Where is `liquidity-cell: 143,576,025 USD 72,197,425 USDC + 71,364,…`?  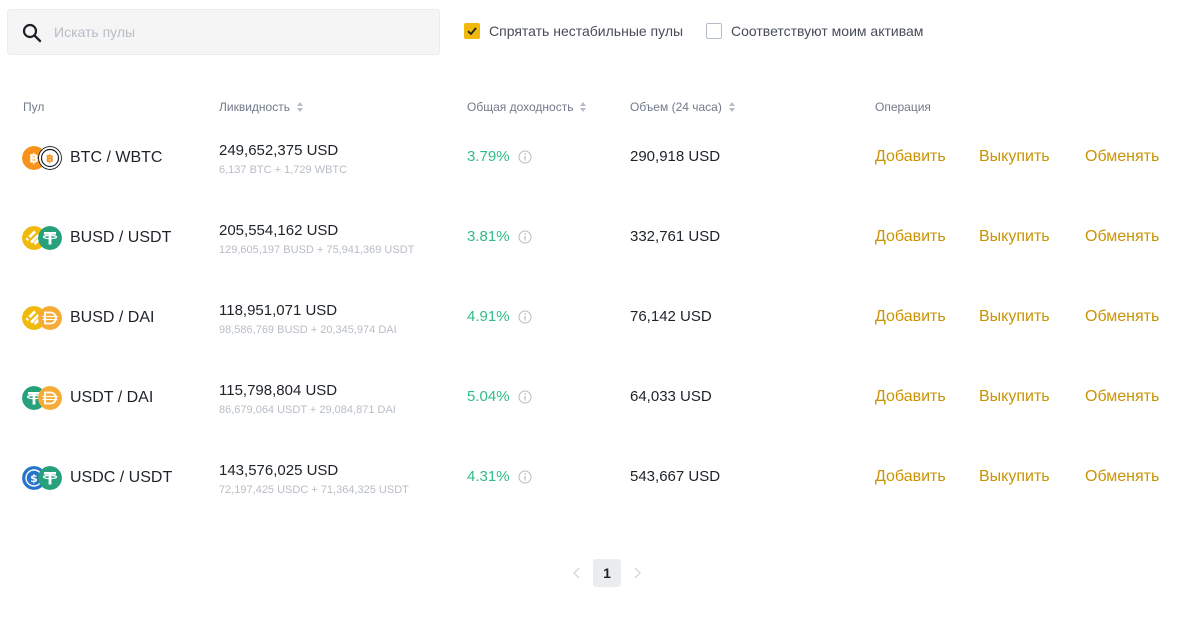 liquidity-cell: 143,576,025 USD 72,197,425 USDC + 71,364,… is located at coordinates (314, 479).